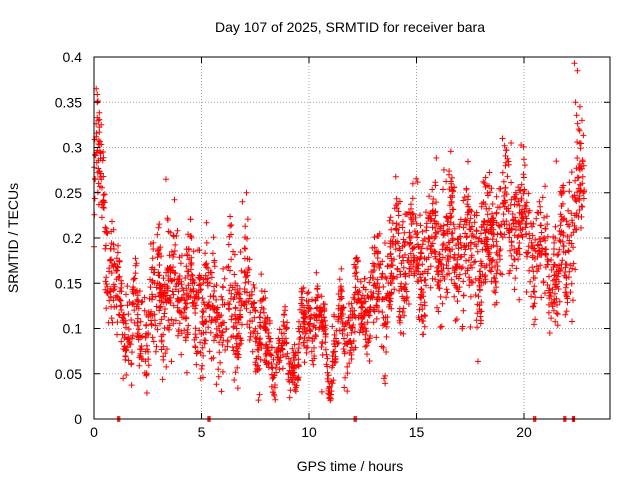 The width and height of the screenshot is (640, 480). I want to click on x-tick-label: 15, so click(417, 432).